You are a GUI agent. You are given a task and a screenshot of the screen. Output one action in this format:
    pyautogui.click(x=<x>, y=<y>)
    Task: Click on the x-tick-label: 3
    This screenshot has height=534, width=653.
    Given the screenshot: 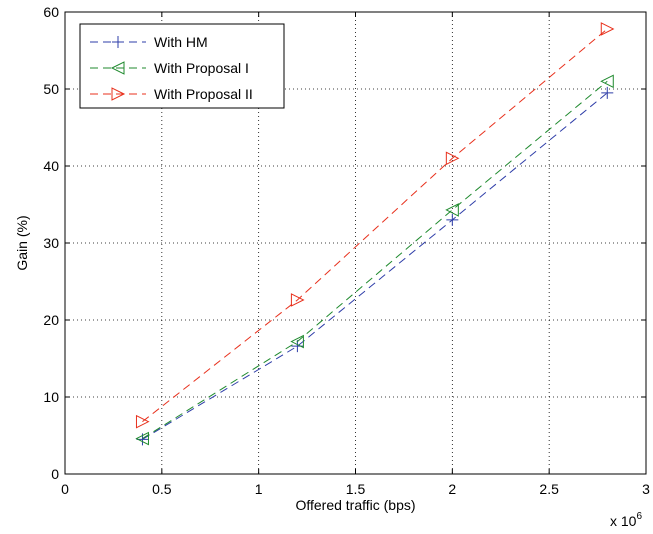 What is the action you would take?
    pyautogui.click(x=646, y=489)
    